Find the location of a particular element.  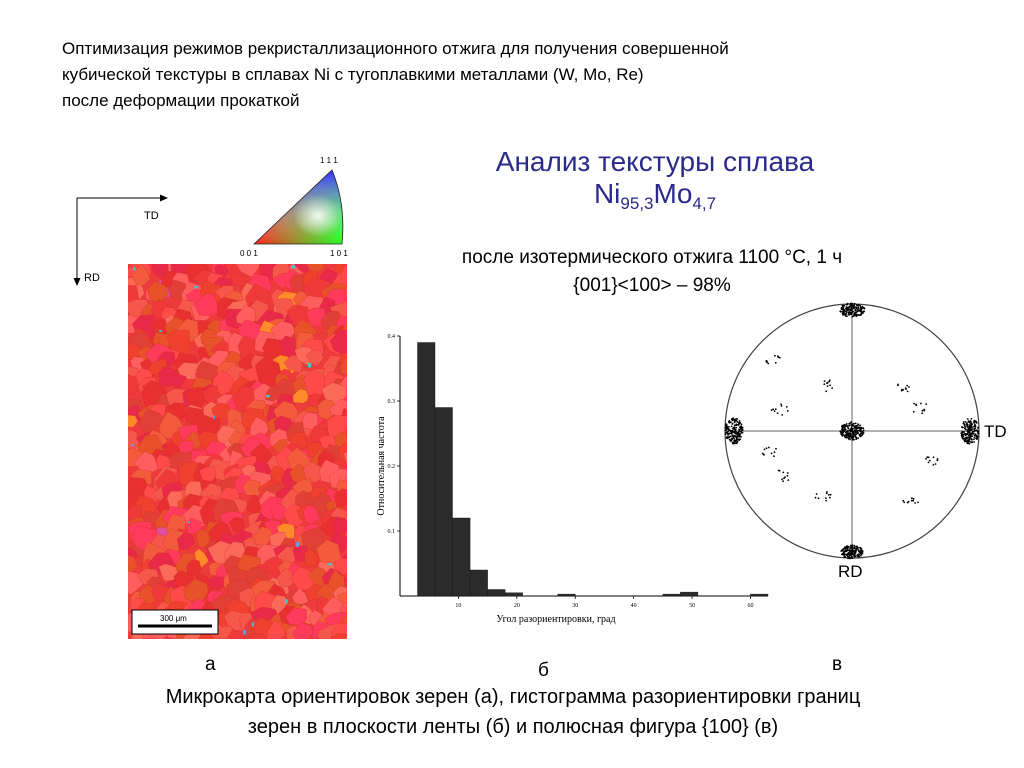

grain-map-image is located at coordinates (237, 451).